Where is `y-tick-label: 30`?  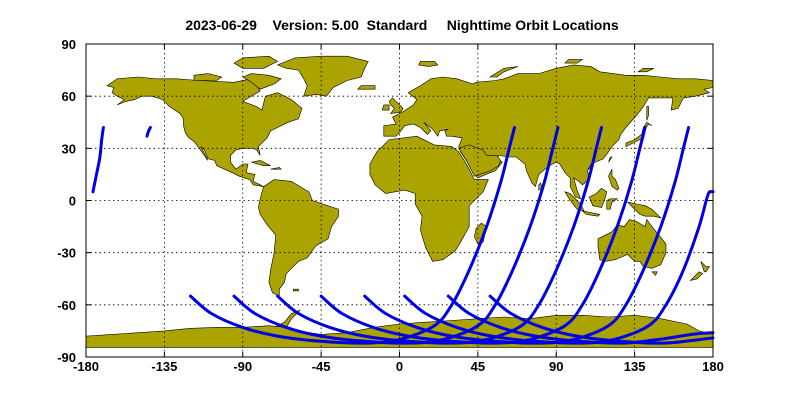 y-tick-label: 30 is located at coordinates (69, 148).